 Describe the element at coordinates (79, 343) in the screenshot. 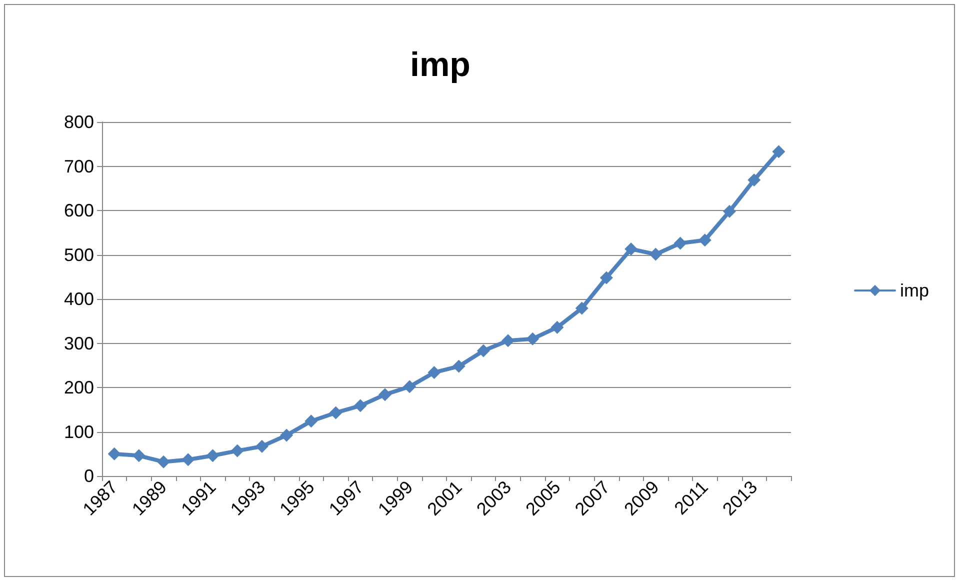

I see `y-tick-label: 300` at that location.